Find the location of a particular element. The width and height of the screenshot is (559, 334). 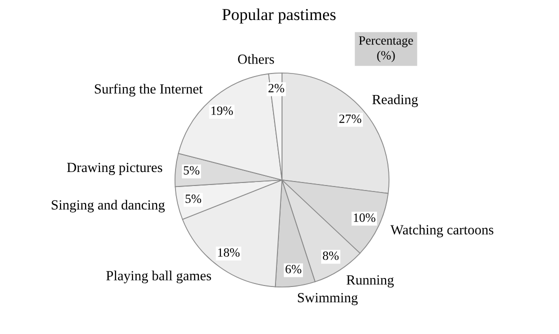

data-label: 27% is located at coordinates (350, 119).